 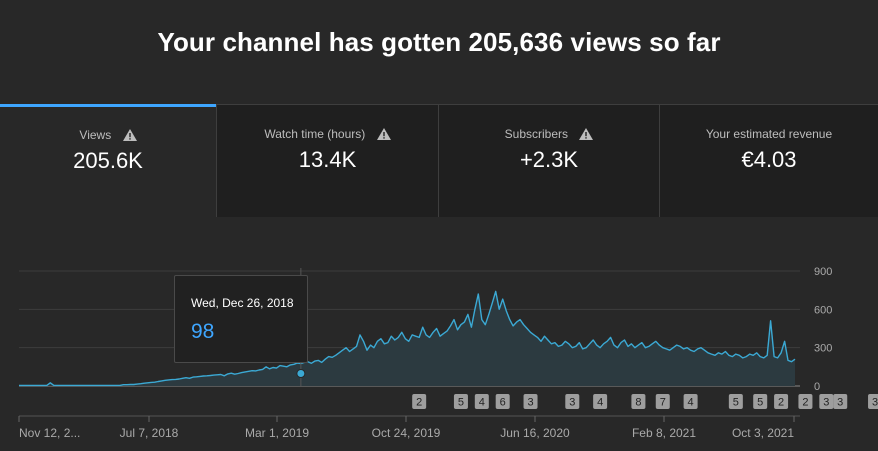 I want to click on highlight-point, so click(x=301, y=373).